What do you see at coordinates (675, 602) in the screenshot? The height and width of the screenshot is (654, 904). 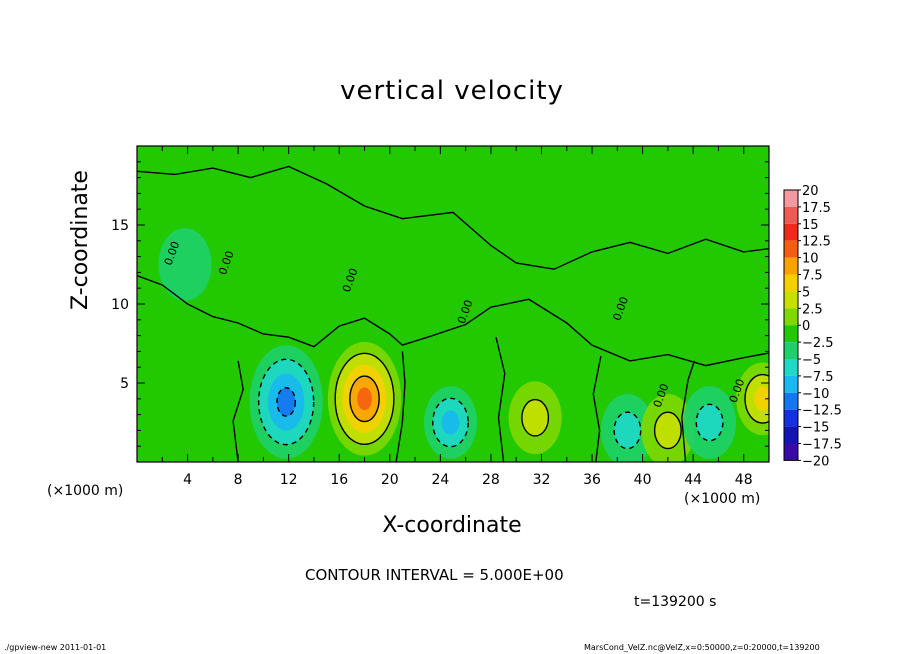 I see `time-label: t=139200 s` at bounding box center [675, 602].